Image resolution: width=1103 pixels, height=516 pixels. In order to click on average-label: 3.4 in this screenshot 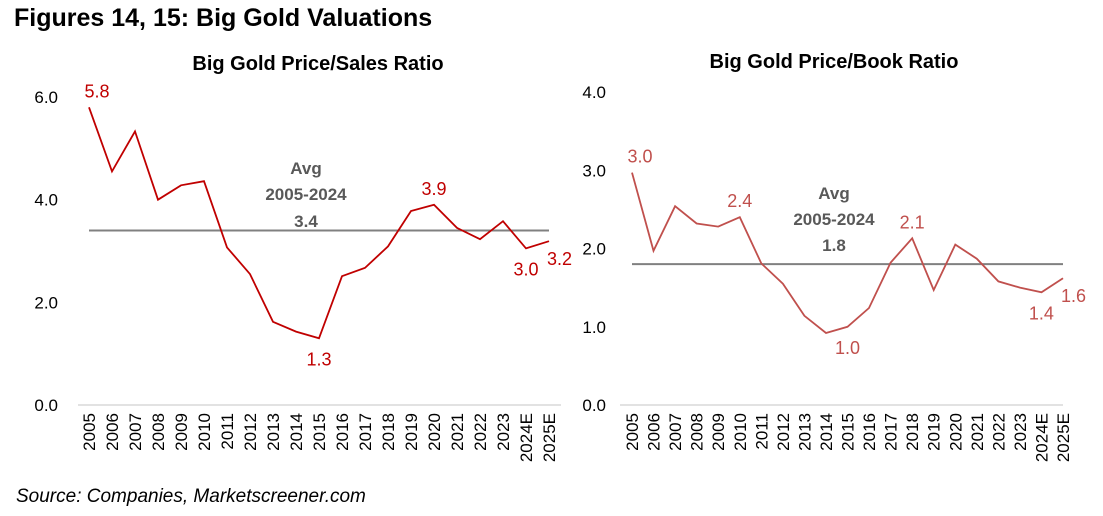, I will do `click(306, 221)`.